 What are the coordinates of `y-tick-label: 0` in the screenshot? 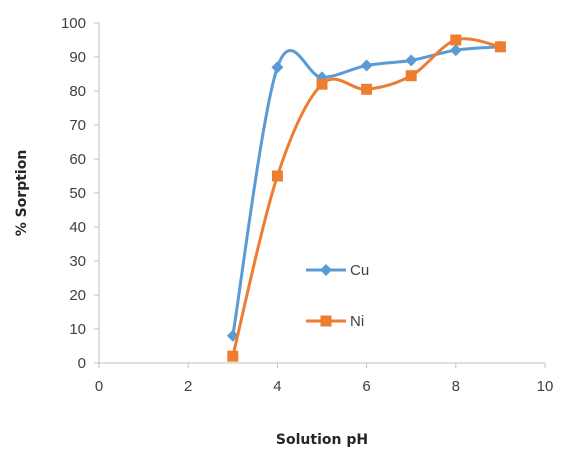 It's located at (82, 363).